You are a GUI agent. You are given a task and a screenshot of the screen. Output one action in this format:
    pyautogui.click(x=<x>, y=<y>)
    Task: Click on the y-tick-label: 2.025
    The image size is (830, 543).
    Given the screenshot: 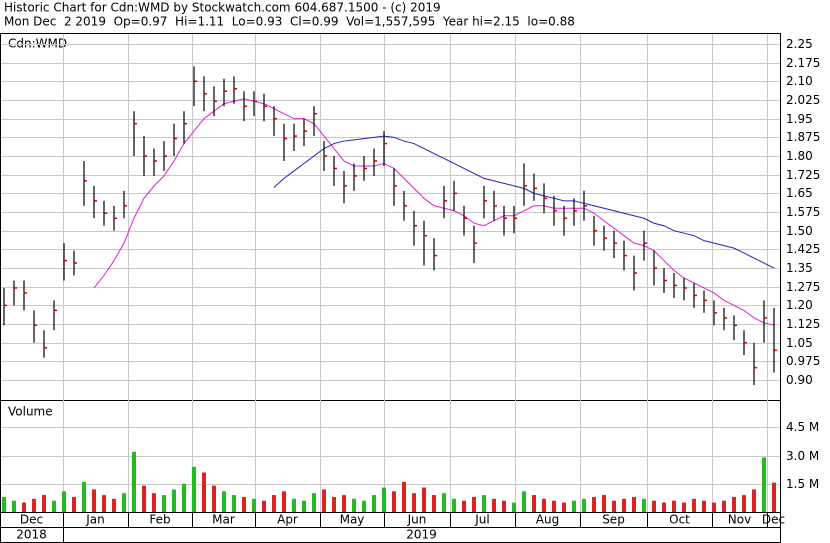 What is the action you would take?
    pyautogui.click(x=803, y=100)
    